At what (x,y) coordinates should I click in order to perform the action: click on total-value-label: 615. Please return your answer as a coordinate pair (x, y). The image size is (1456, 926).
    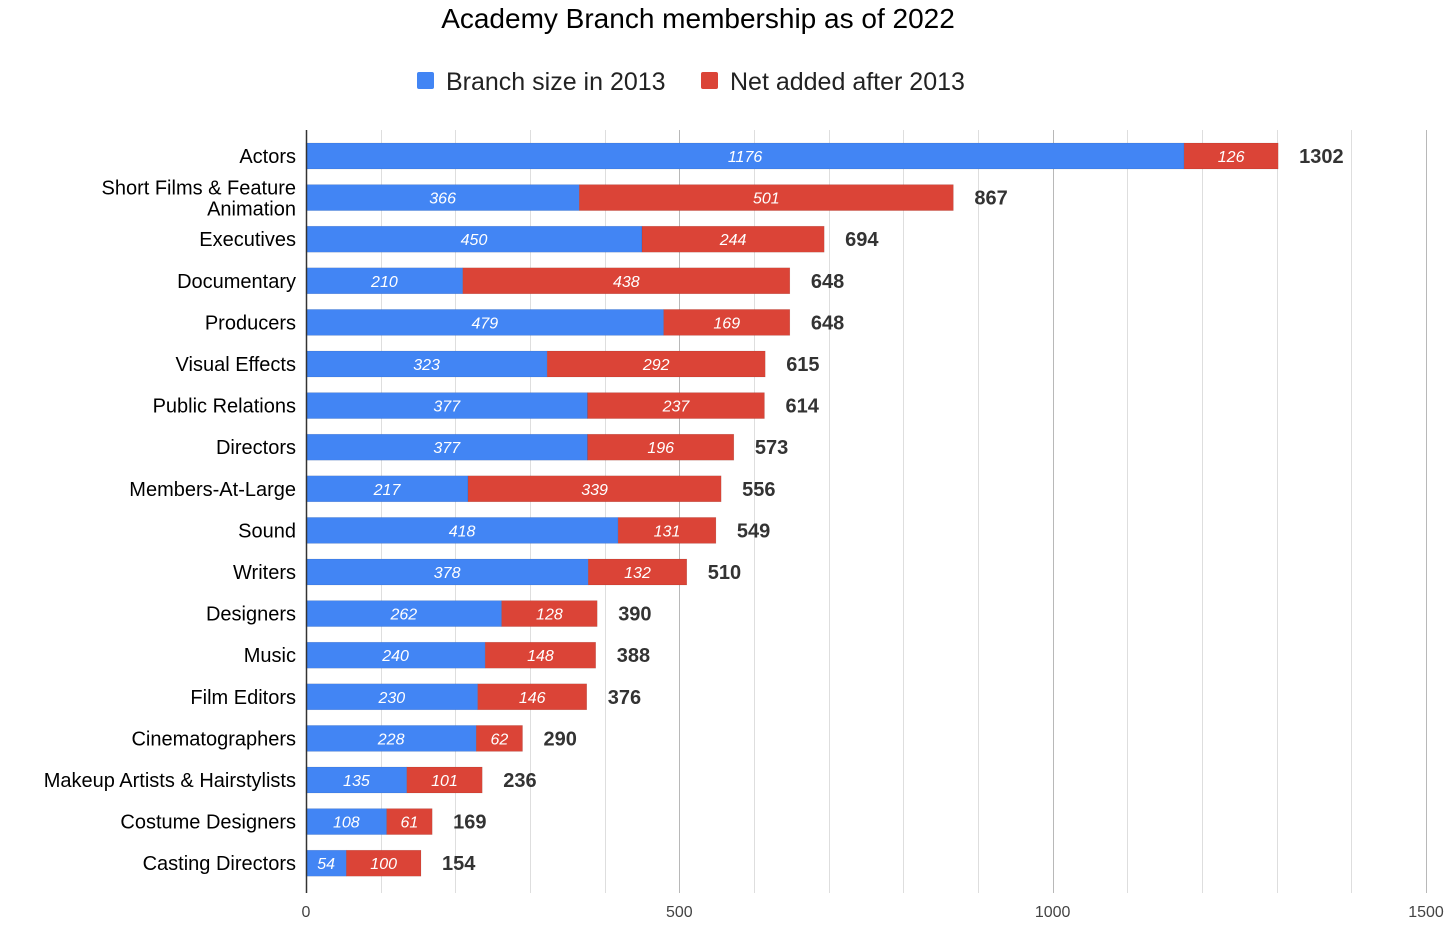
    Looking at the image, I should click on (802, 365).